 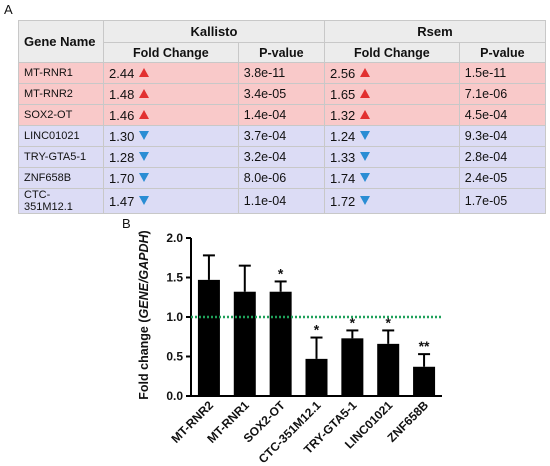 I want to click on kallisto-fold-change-cell-value: 1.28, so click(x=122, y=157).